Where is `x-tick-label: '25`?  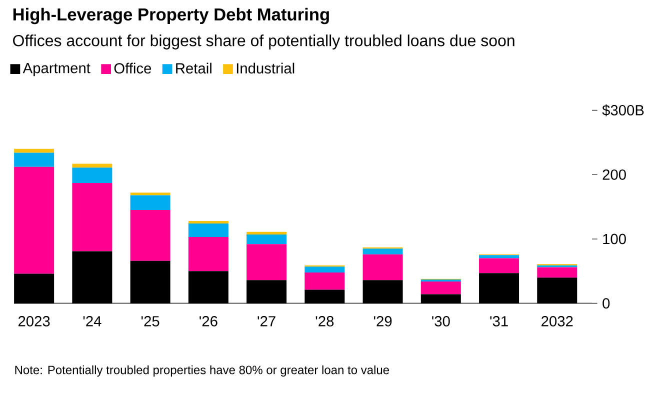 x-tick-label: '25 is located at coordinates (150, 321).